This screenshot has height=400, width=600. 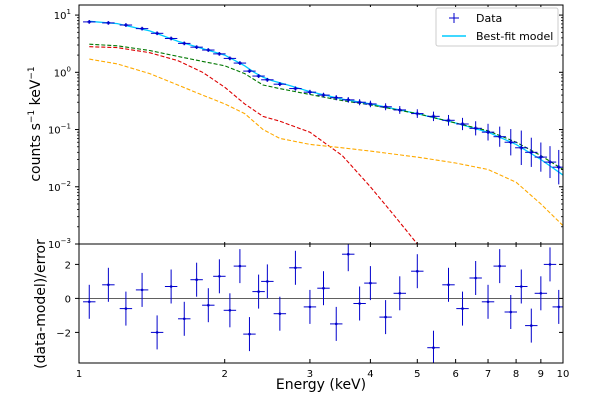 What do you see at coordinates (454, 18) in the screenshot?
I see `legend-data-marker` at bounding box center [454, 18].